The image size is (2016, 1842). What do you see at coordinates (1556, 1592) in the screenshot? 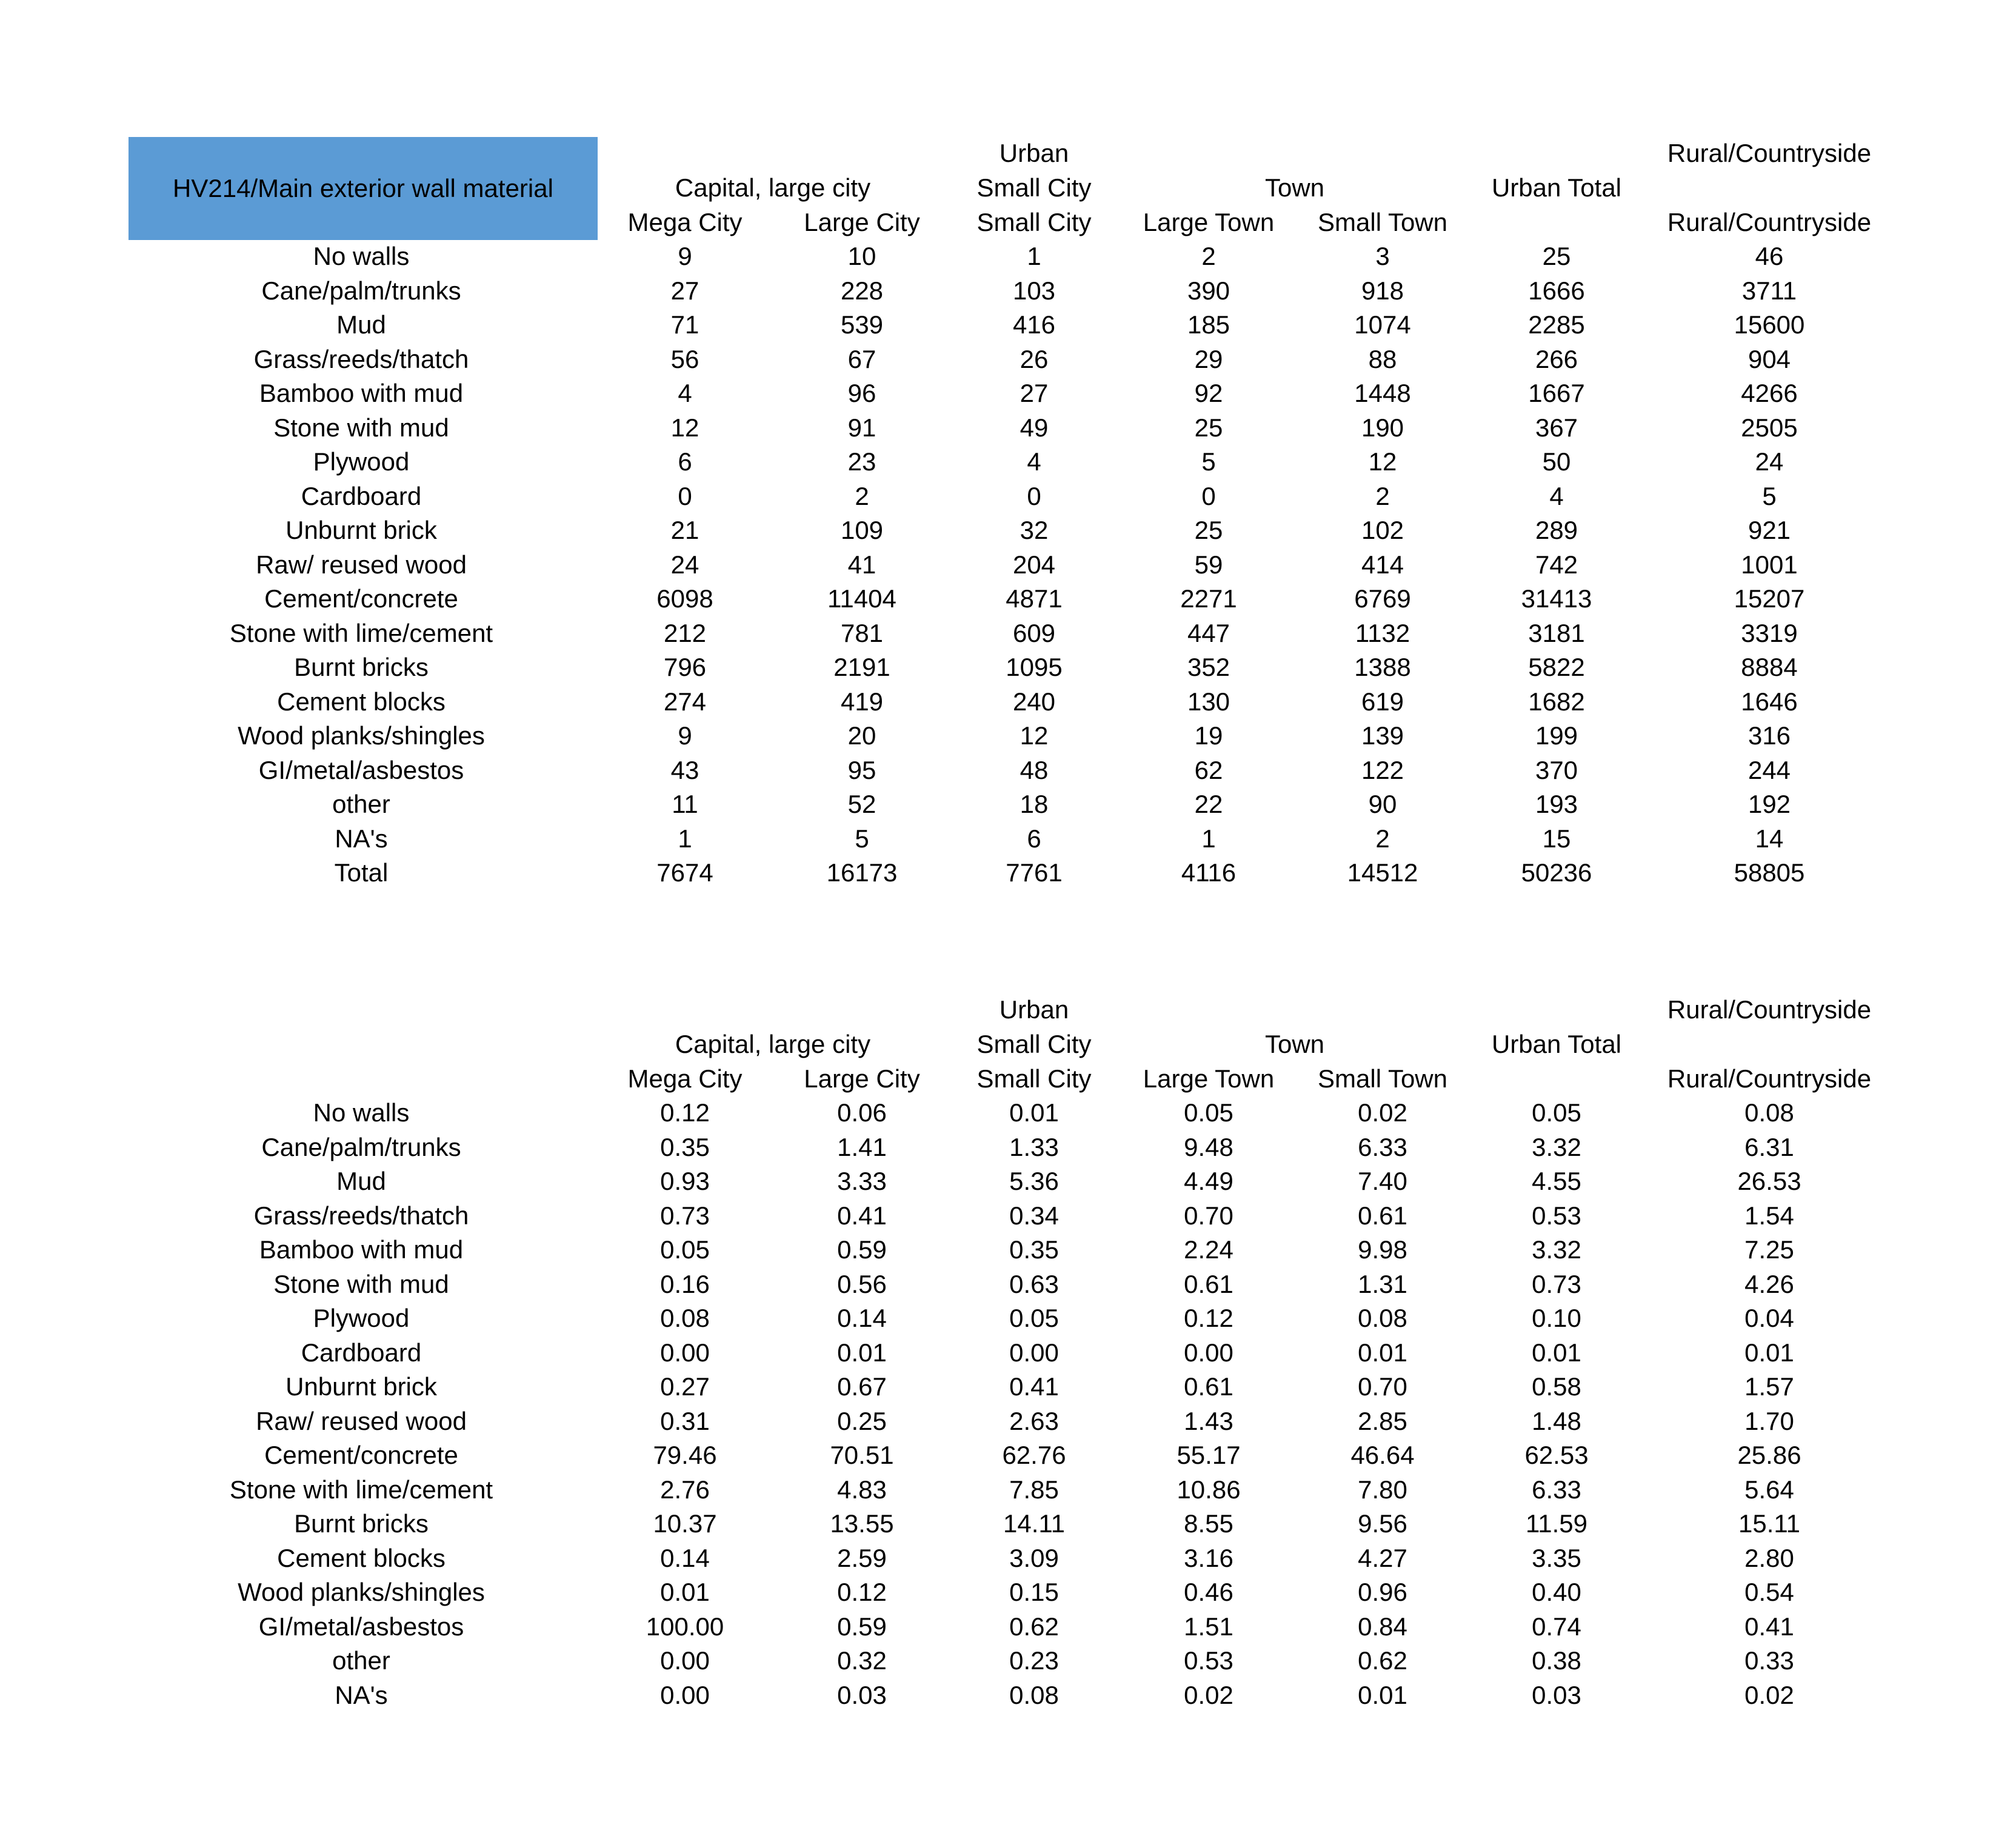
I see `table-cell: 0.40` at bounding box center [1556, 1592].